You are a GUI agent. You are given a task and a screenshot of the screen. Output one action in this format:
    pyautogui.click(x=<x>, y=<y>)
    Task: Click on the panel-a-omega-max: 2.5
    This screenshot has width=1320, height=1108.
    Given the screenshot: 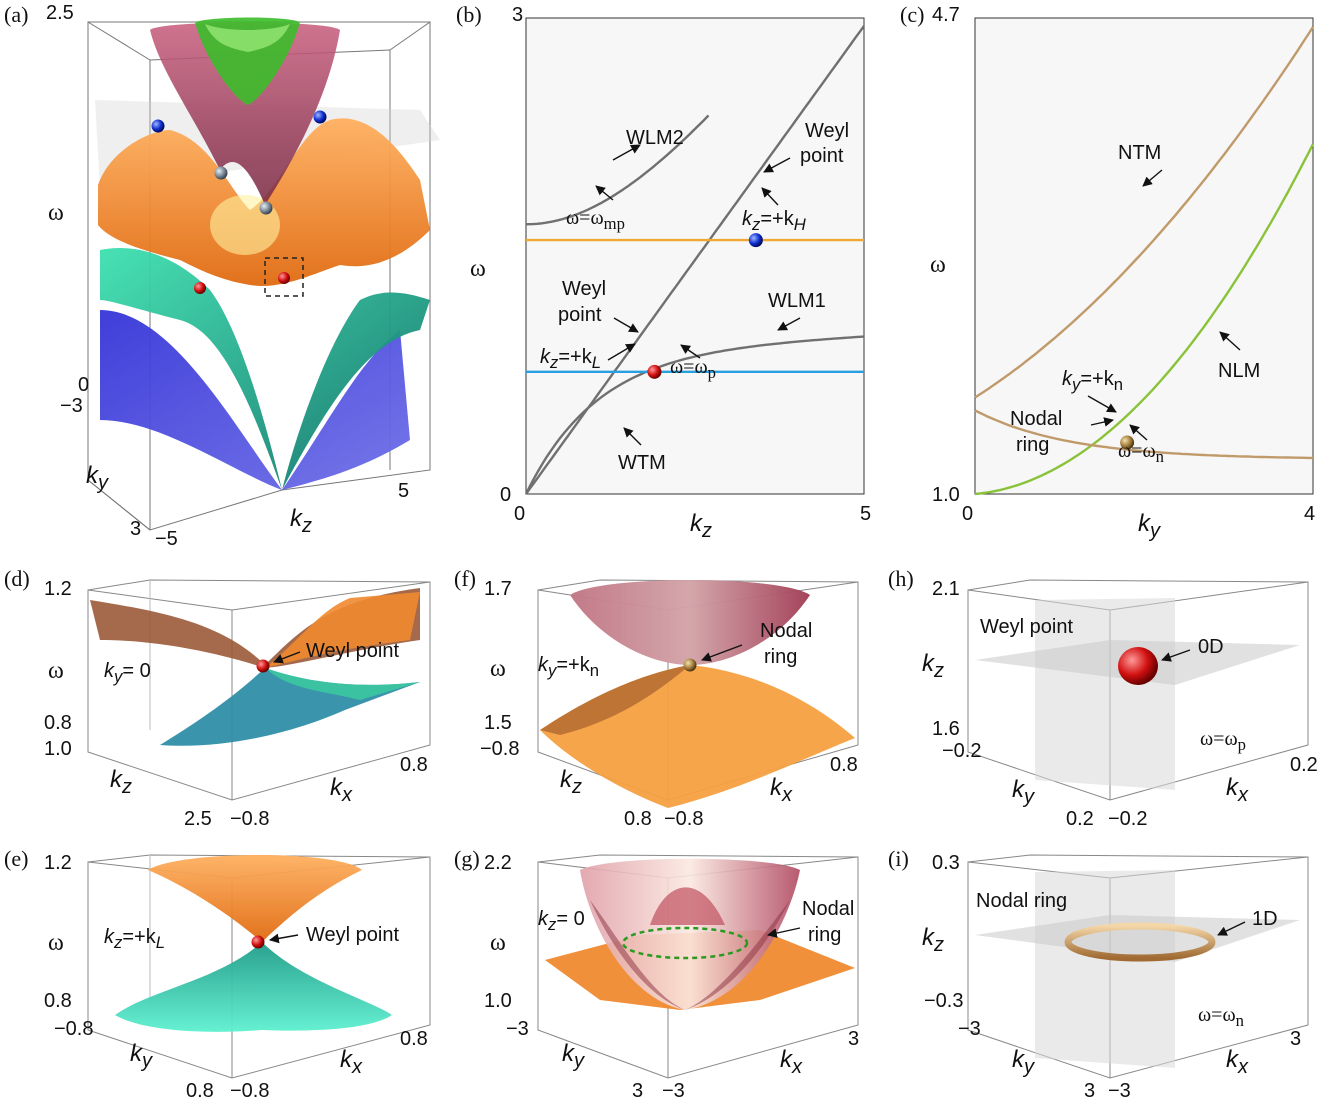 What is the action you would take?
    pyautogui.click(x=60, y=13)
    